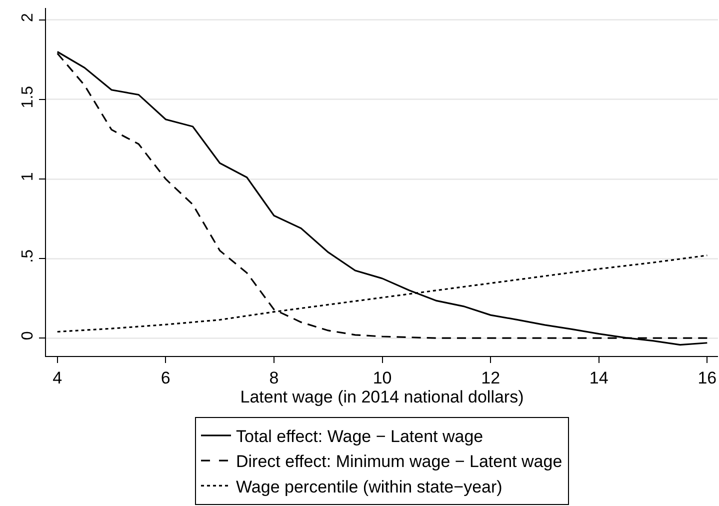 This screenshot has height=506, width=719. I want to click on legend-label: Total effect: Wage − Latent wage, so click(360, 436).